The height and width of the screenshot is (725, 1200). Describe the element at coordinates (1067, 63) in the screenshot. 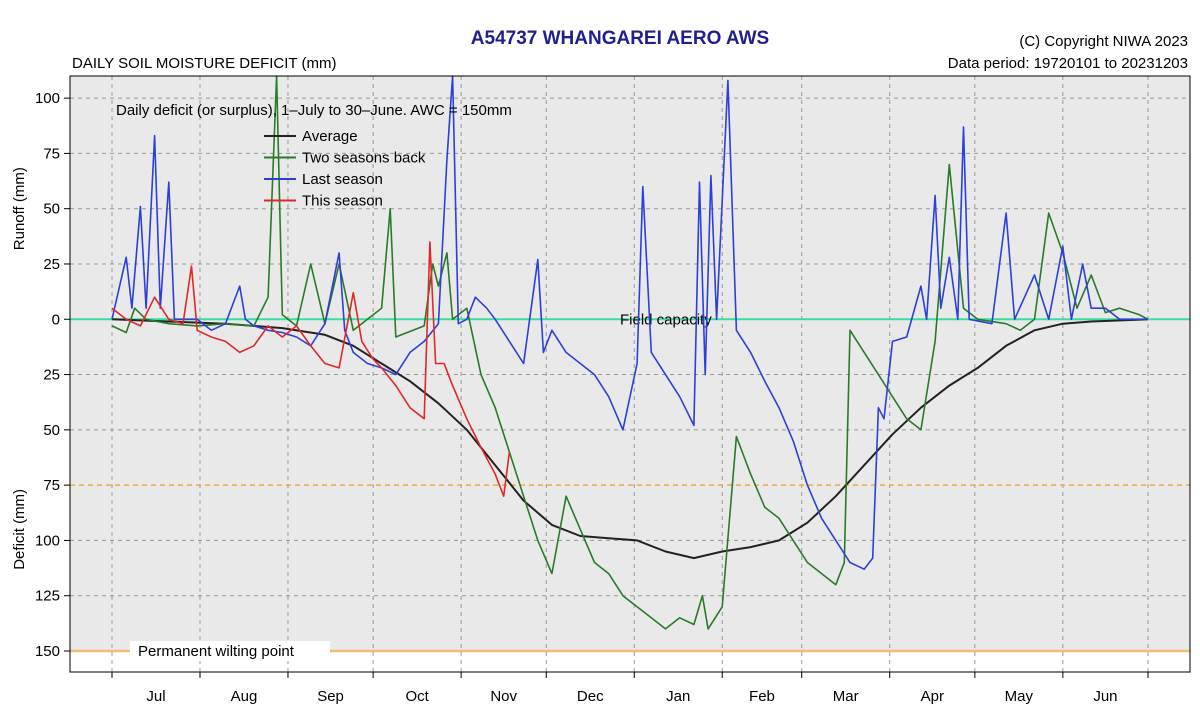

I see `data-period-text: Data period: 19720101 to 20231203` at that location.